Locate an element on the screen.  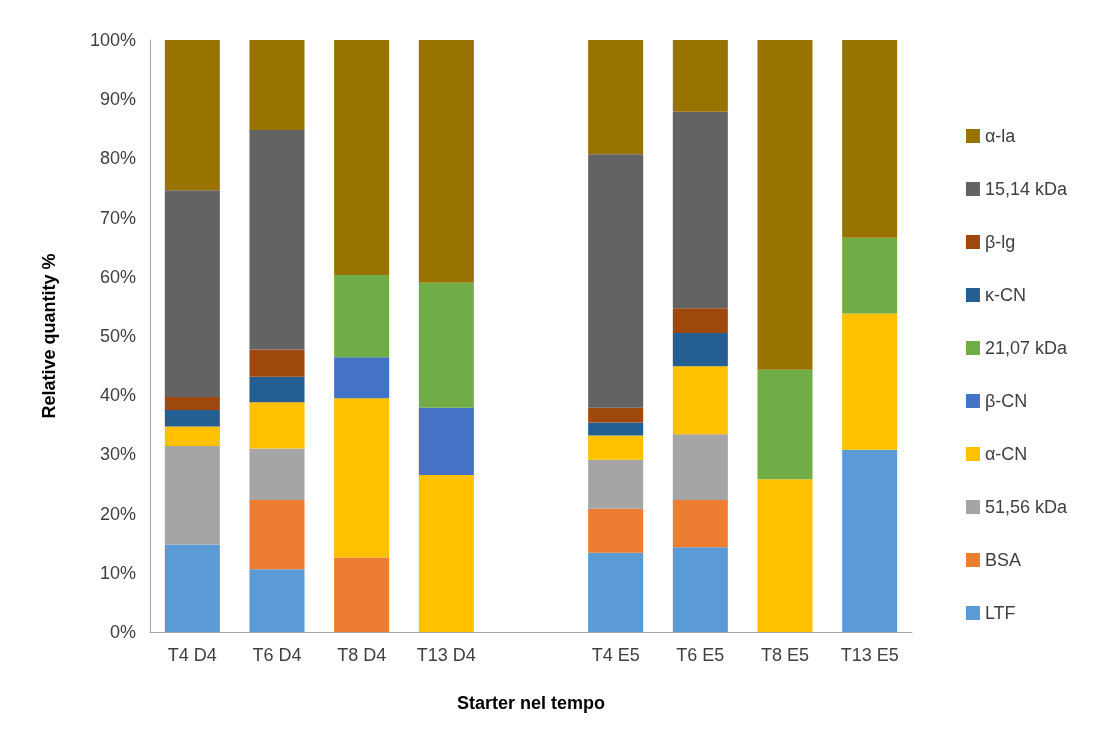
y-tick-label: 80% is located at coordinates (117, 158).